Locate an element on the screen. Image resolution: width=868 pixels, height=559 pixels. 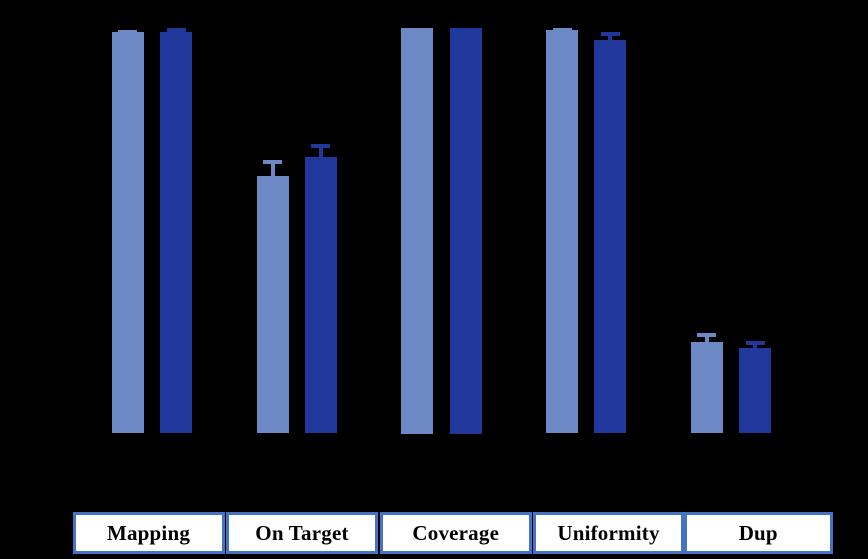
bar-dup-light-blue-series is located at coordinates (706, 387).